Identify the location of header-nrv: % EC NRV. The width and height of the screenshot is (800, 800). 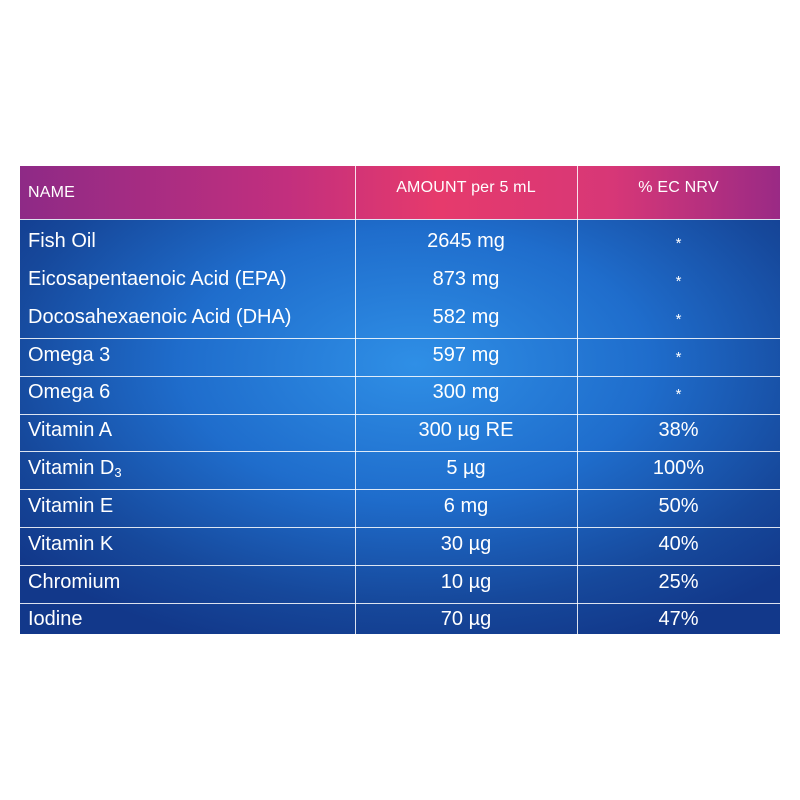
(678, 187).